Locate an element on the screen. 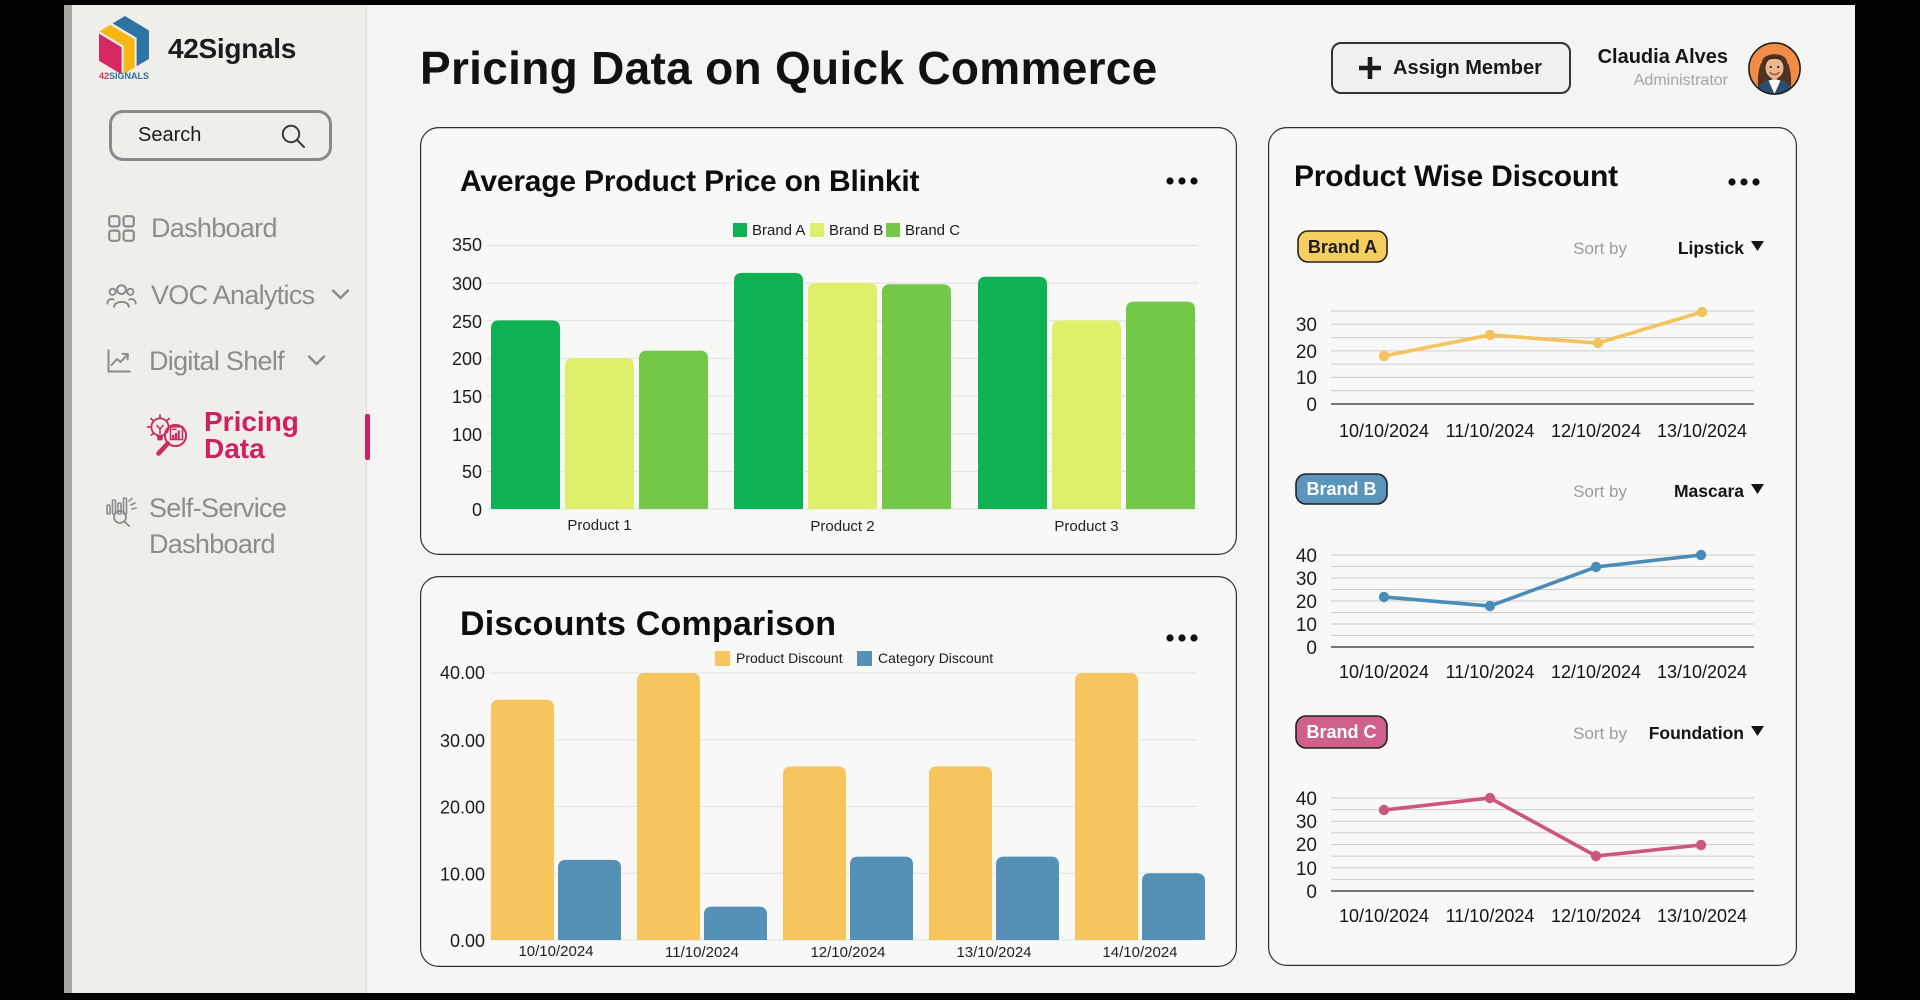 The width and height of the screenshot is (1920, 1000). svg-text: 20.00 is located at coordinates (462, 808).